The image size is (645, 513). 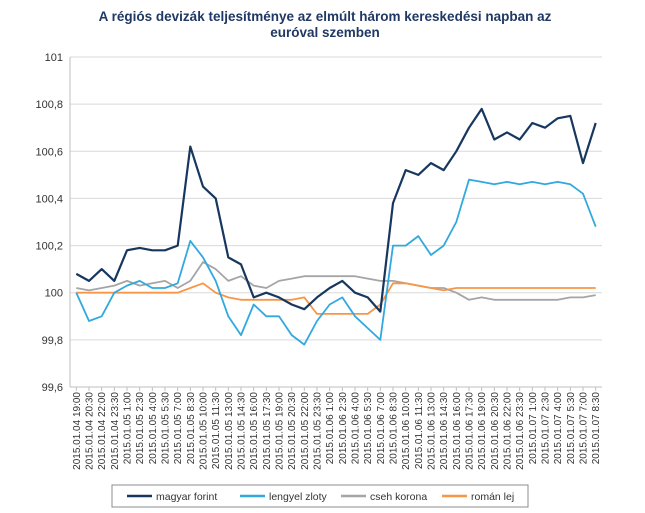 I want to click on x-tick-label: 2015.01.05 13:00, so click(x=229, y=431).